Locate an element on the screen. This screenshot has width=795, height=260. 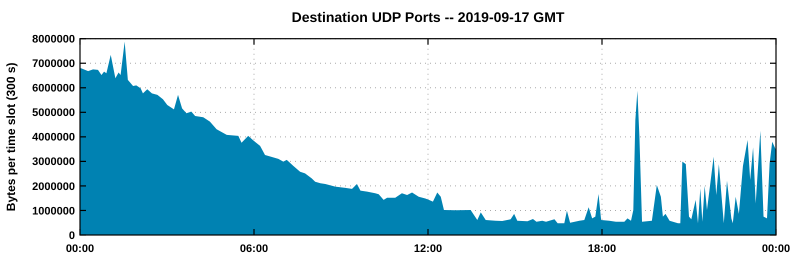
chart-title: Destination UDP Ports -- 2019-09-17 GMT is located at coordinates (428, 17).